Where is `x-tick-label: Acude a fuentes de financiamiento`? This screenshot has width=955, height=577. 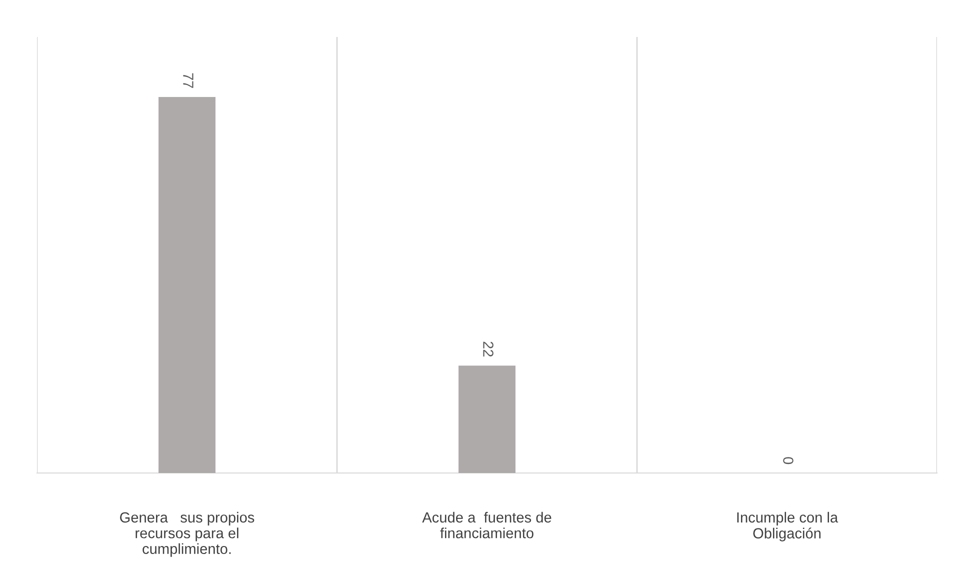 x-tick-label: Acude a fuentes de financiamiento is located at coordinates (487, 525).